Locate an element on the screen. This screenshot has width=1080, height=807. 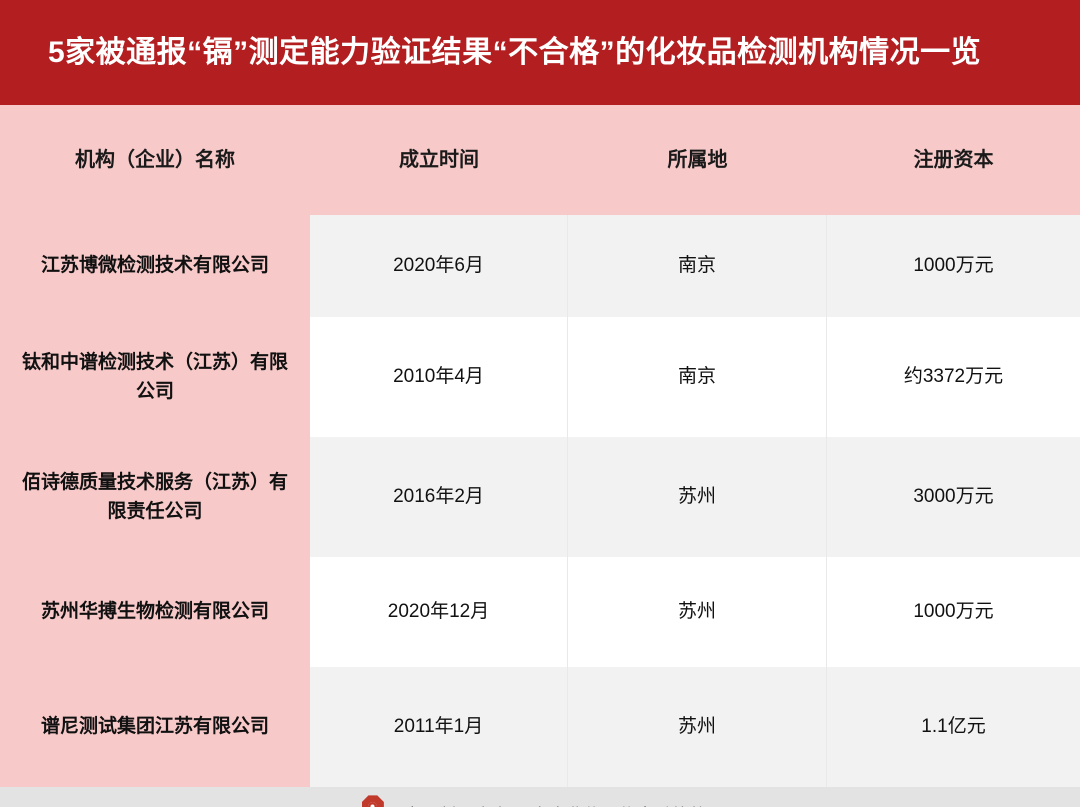
cell-capital: 1.1亿元 is located at coordinates (953, 727).